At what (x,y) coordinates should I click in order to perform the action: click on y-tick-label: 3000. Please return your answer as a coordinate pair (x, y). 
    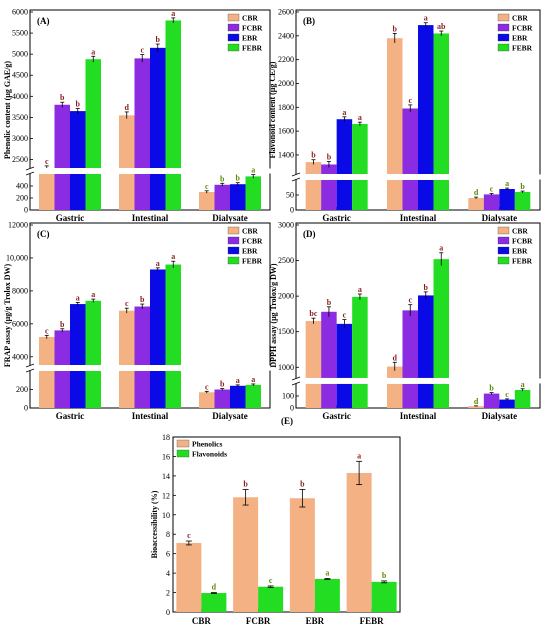
    Looking at the image, I should click on (20, 138).